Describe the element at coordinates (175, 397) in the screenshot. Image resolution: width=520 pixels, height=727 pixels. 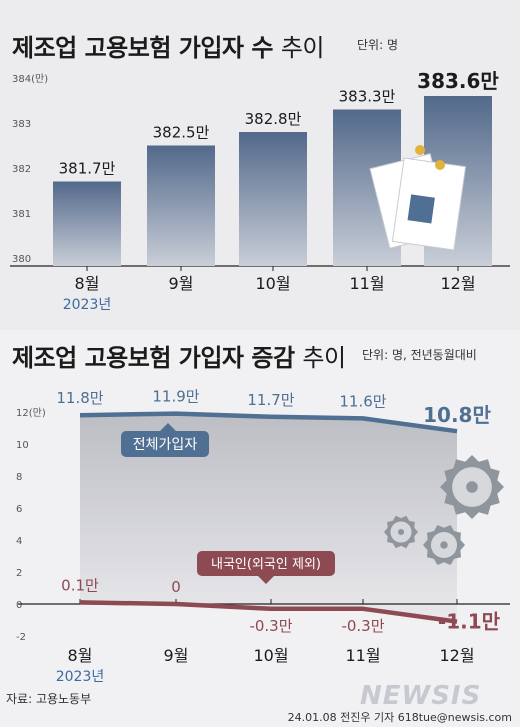
I see `total-value-label: 11.9만` at that location.